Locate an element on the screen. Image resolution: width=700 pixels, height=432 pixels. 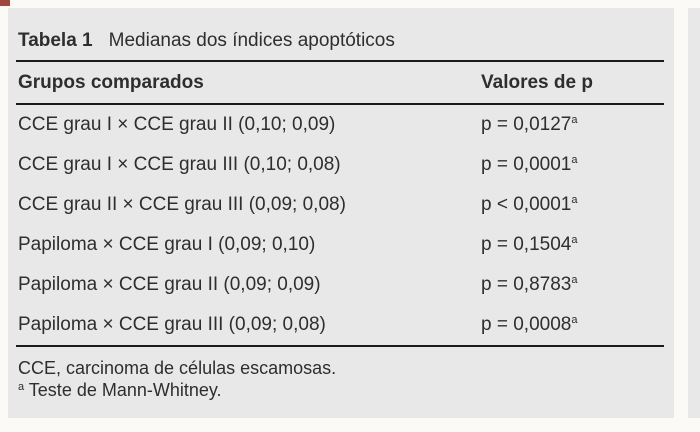
footnote-test: a Teste de Mann-Whitney. is located at coordinates (341, 390).